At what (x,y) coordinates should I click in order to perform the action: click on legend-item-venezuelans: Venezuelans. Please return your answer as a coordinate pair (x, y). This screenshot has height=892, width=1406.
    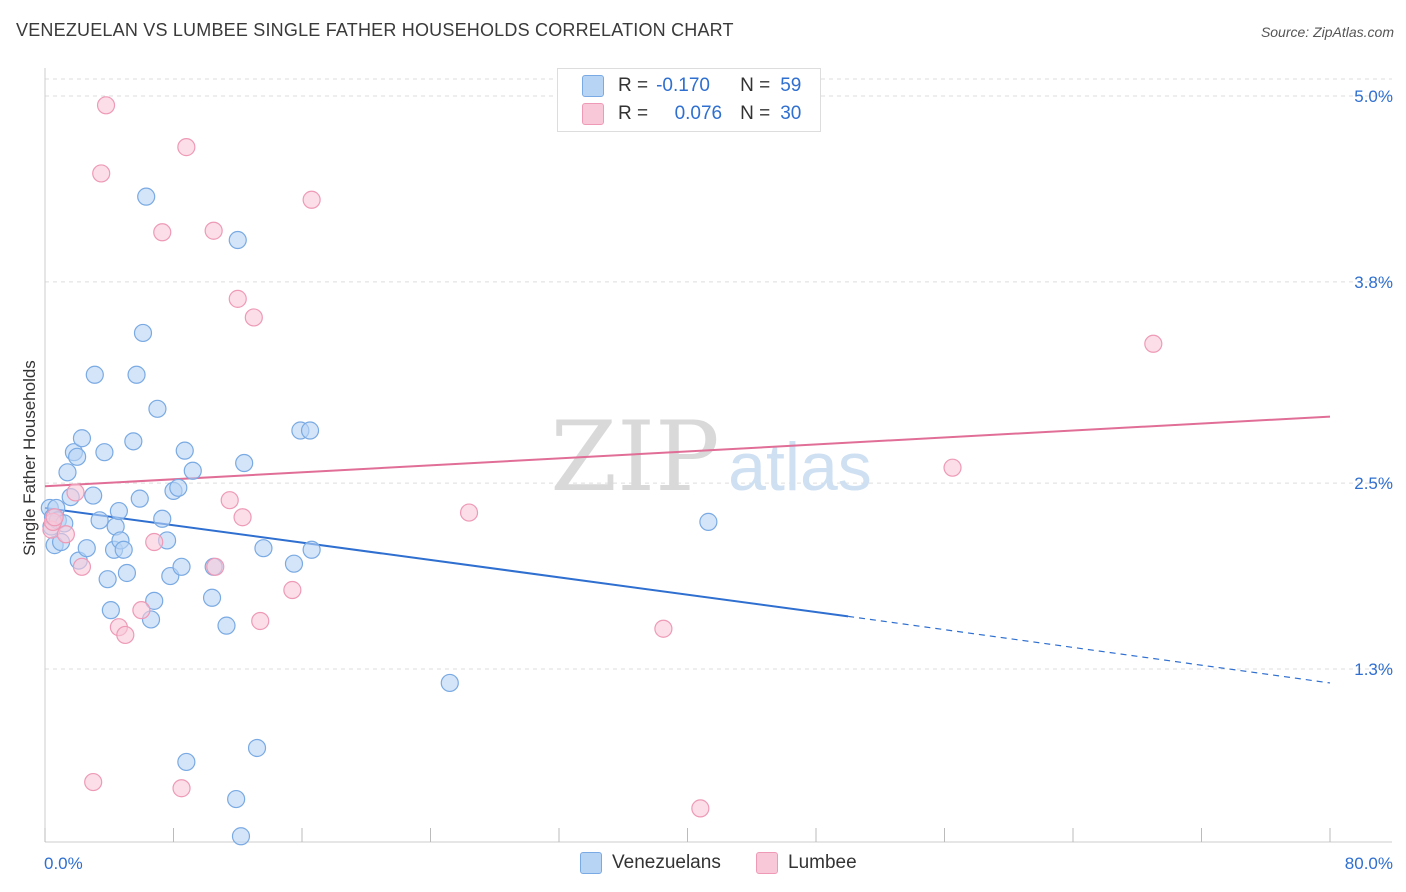
    Looking at the image, I should click on (650, 863).